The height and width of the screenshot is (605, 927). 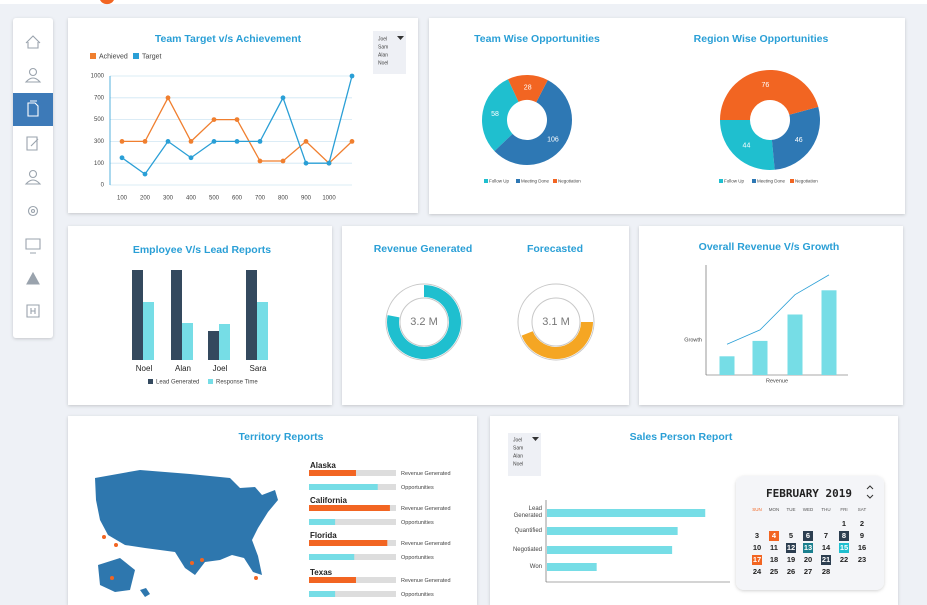 I want to click on calendar-title: FEBRUARY 2019, so click(x=809, y=493).